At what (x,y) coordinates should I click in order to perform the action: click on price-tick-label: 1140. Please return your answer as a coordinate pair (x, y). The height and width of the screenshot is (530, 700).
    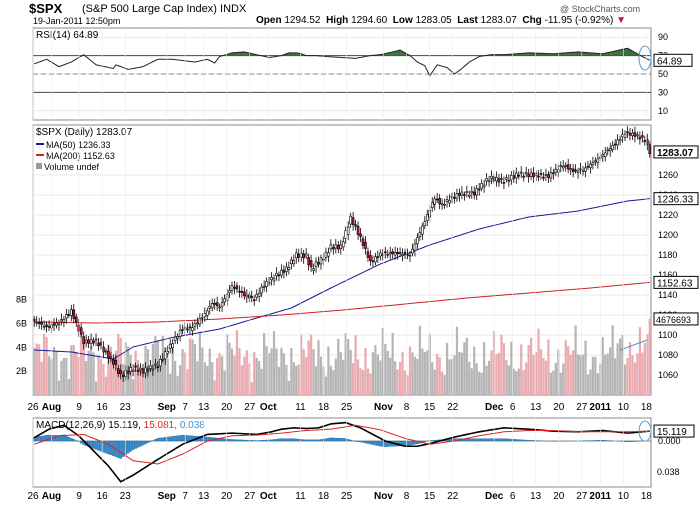
    Looking at the image, I should click on (667, 295).